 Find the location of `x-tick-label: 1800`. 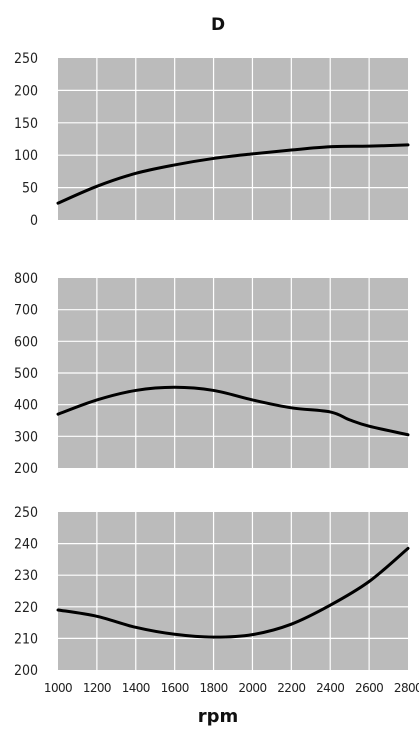

x-tick-label: 1800 is located at coordinates (213, 688).